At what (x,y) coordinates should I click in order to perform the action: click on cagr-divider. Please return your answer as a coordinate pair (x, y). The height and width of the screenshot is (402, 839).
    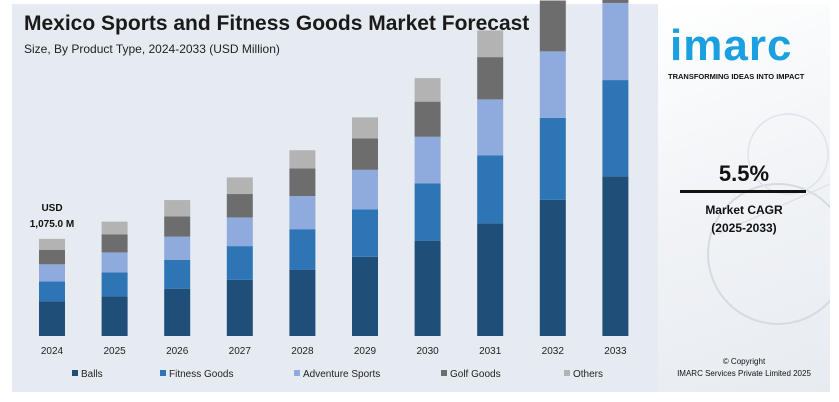
    Looking at the image, I should click on (743, 191).